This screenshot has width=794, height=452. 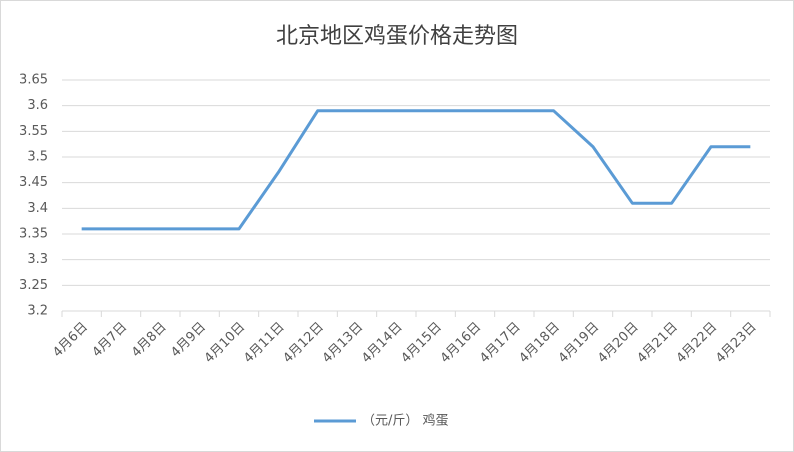 What do you see at coordinates (37, 259) in the screenshot?
I see `y-tick-label: 3.3` at bounding box center [37, 259].